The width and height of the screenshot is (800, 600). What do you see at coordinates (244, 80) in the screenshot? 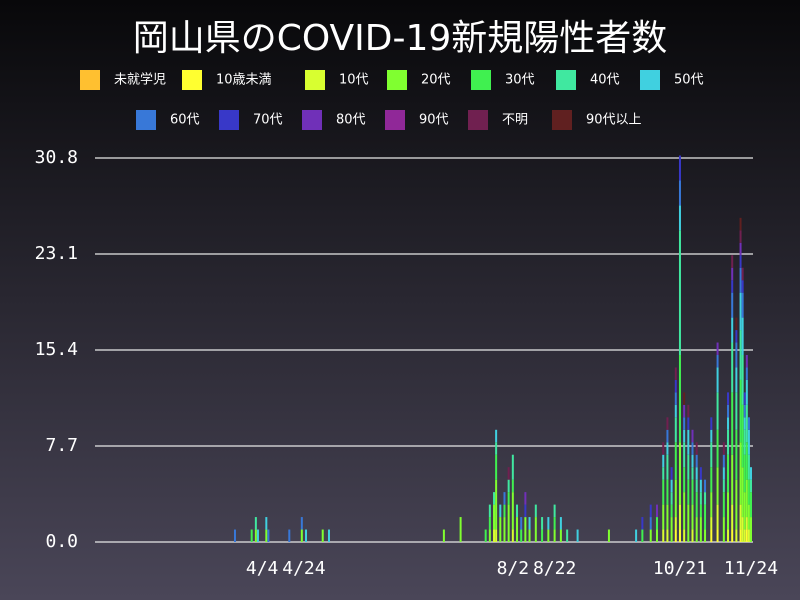
I see `legend-label: 10歳未満` at bounding box center [244, 80].